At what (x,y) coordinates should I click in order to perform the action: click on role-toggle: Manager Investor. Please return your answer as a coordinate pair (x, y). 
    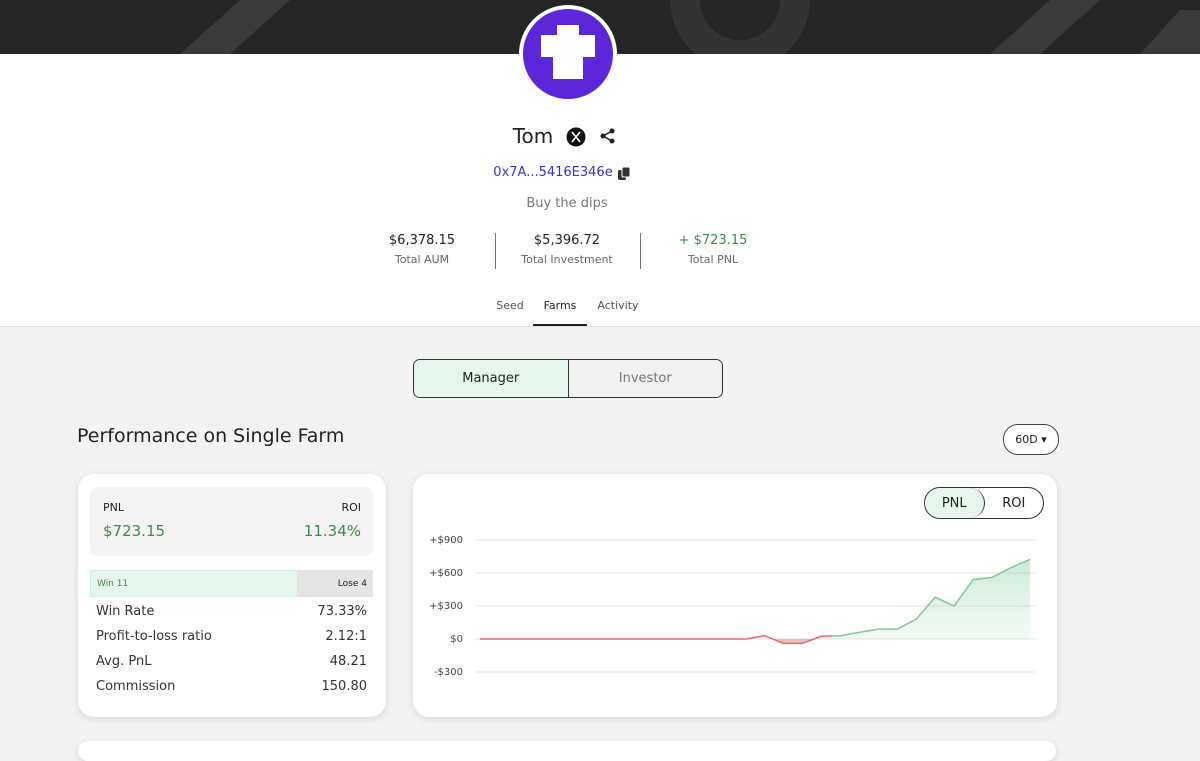
    Looking at the image, I should click on (568, 378).